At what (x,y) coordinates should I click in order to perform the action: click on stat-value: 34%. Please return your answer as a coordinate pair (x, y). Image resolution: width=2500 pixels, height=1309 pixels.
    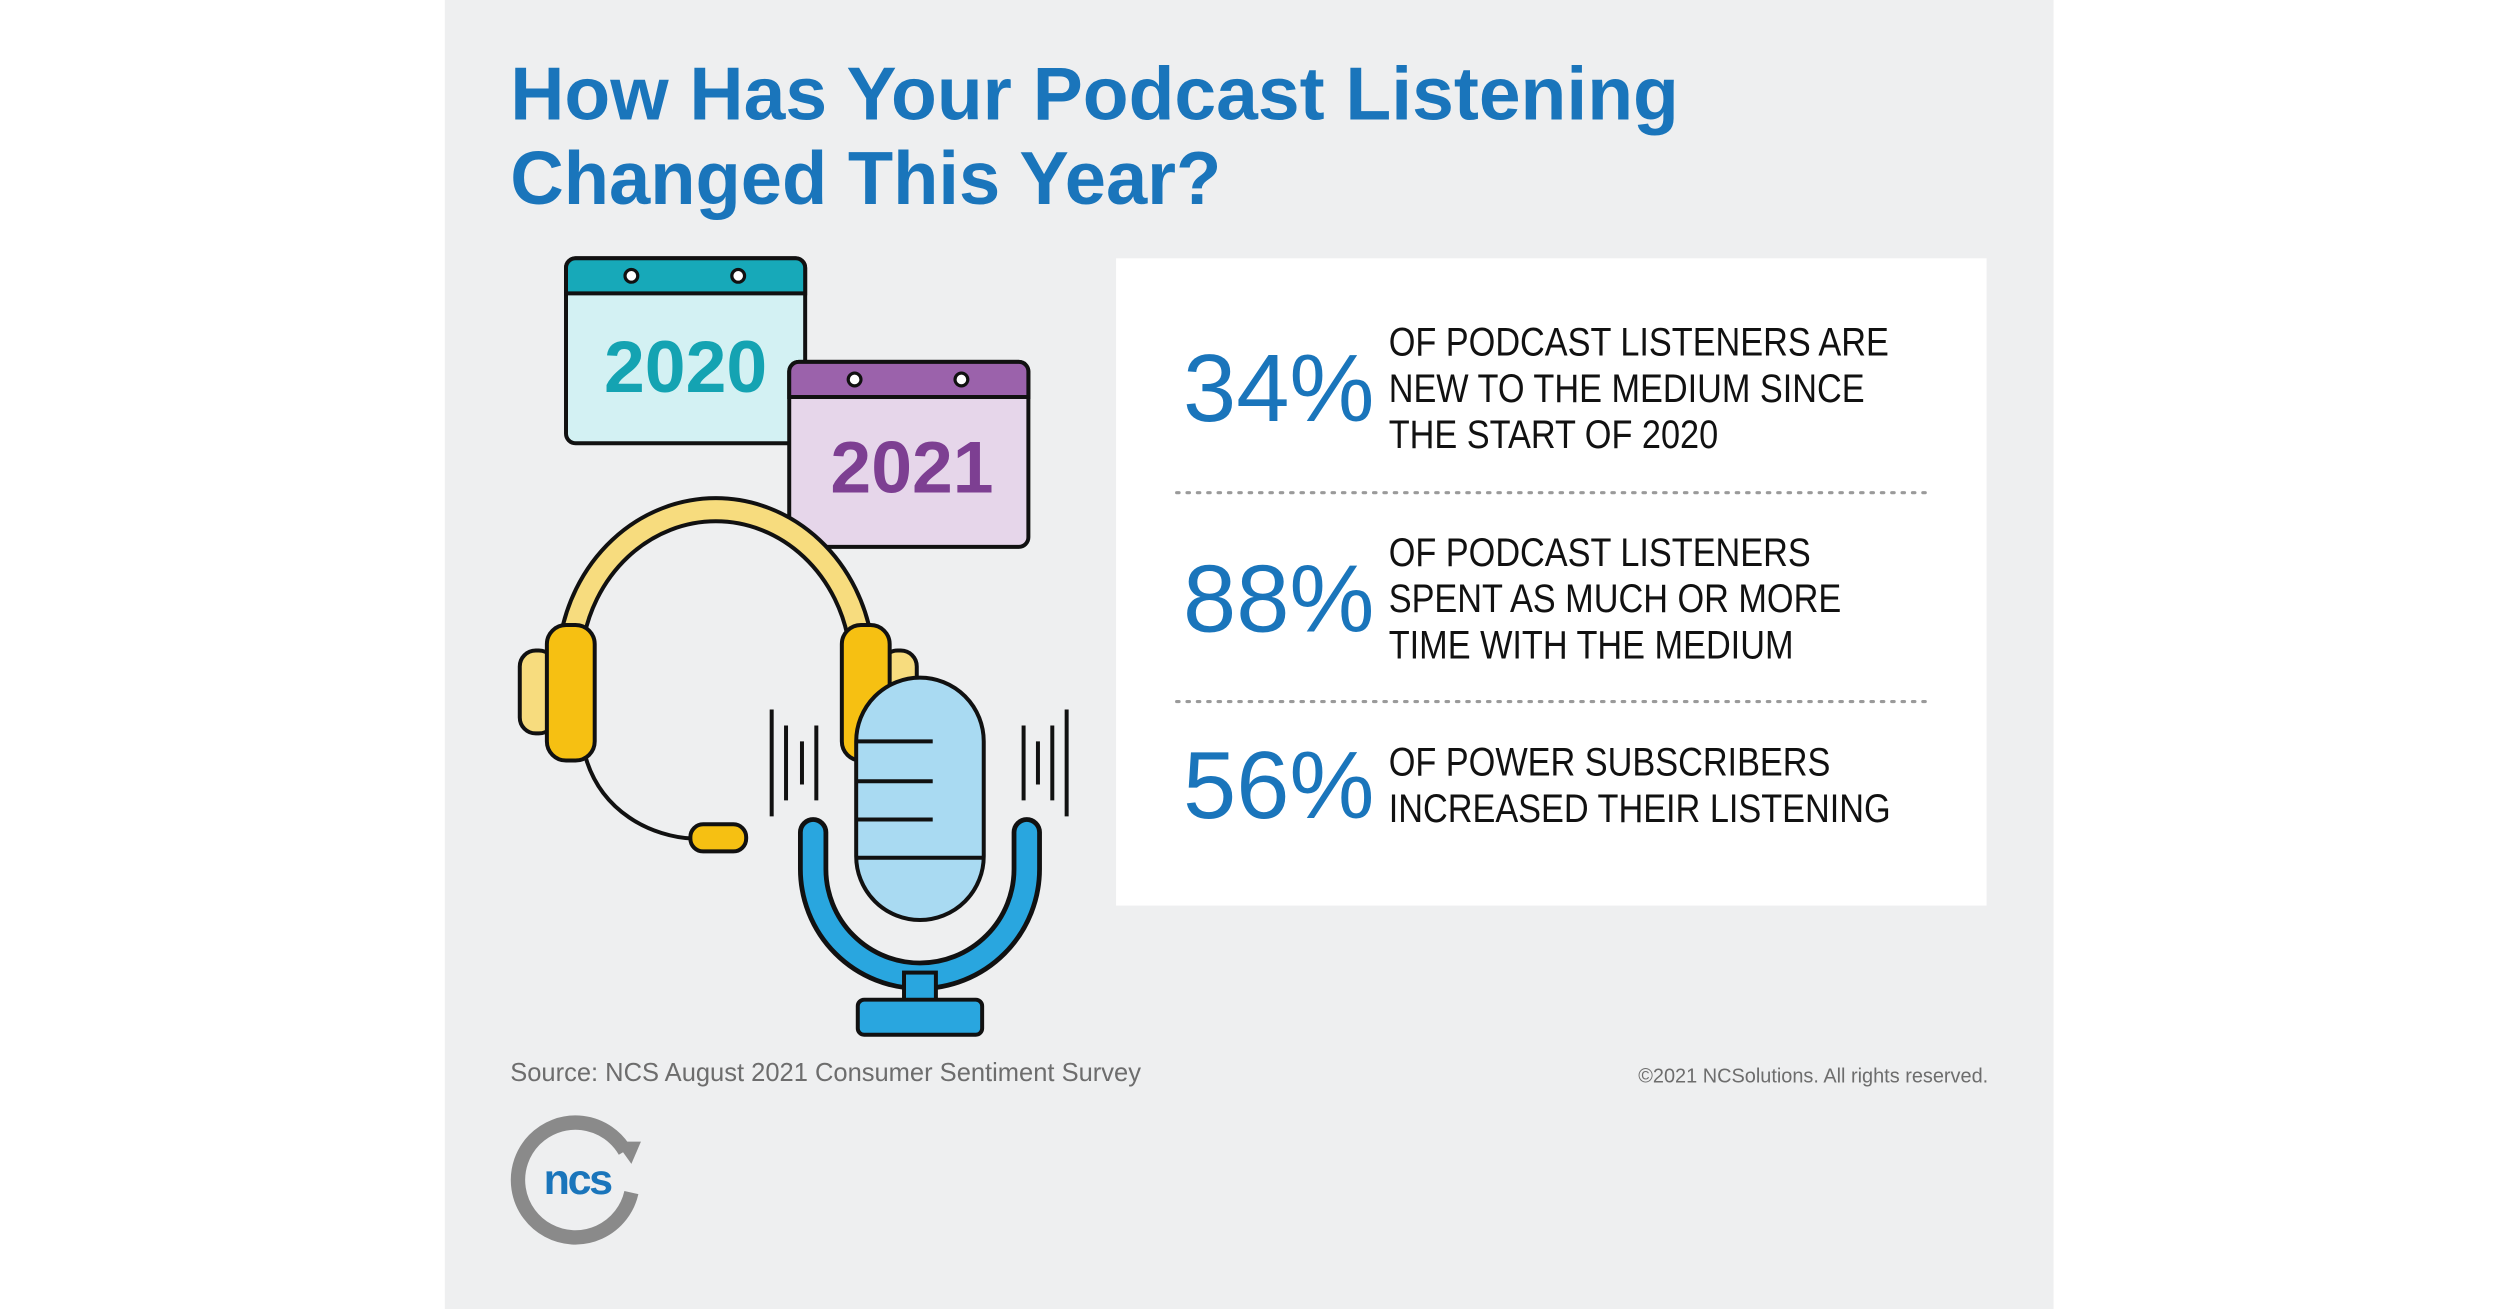
    Looking at the image, I should click on (1278, 388).